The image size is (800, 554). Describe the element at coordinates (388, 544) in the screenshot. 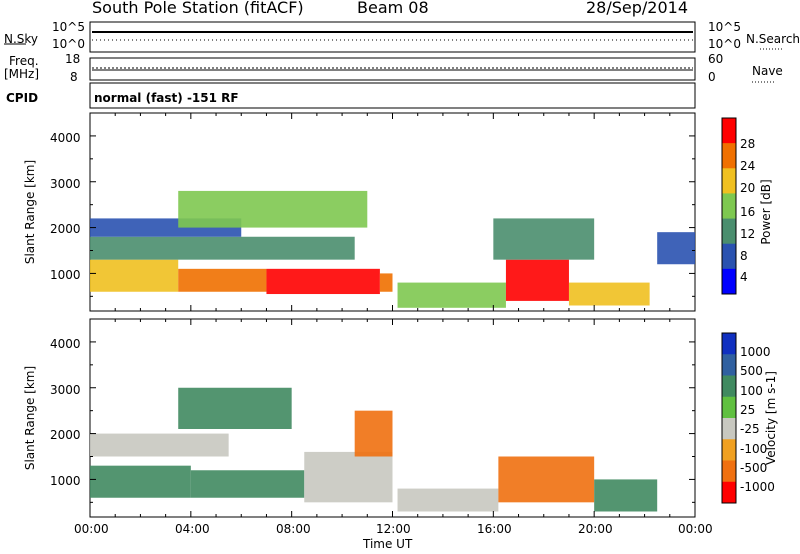

I see `x-axis-label: Time UT` at that location.